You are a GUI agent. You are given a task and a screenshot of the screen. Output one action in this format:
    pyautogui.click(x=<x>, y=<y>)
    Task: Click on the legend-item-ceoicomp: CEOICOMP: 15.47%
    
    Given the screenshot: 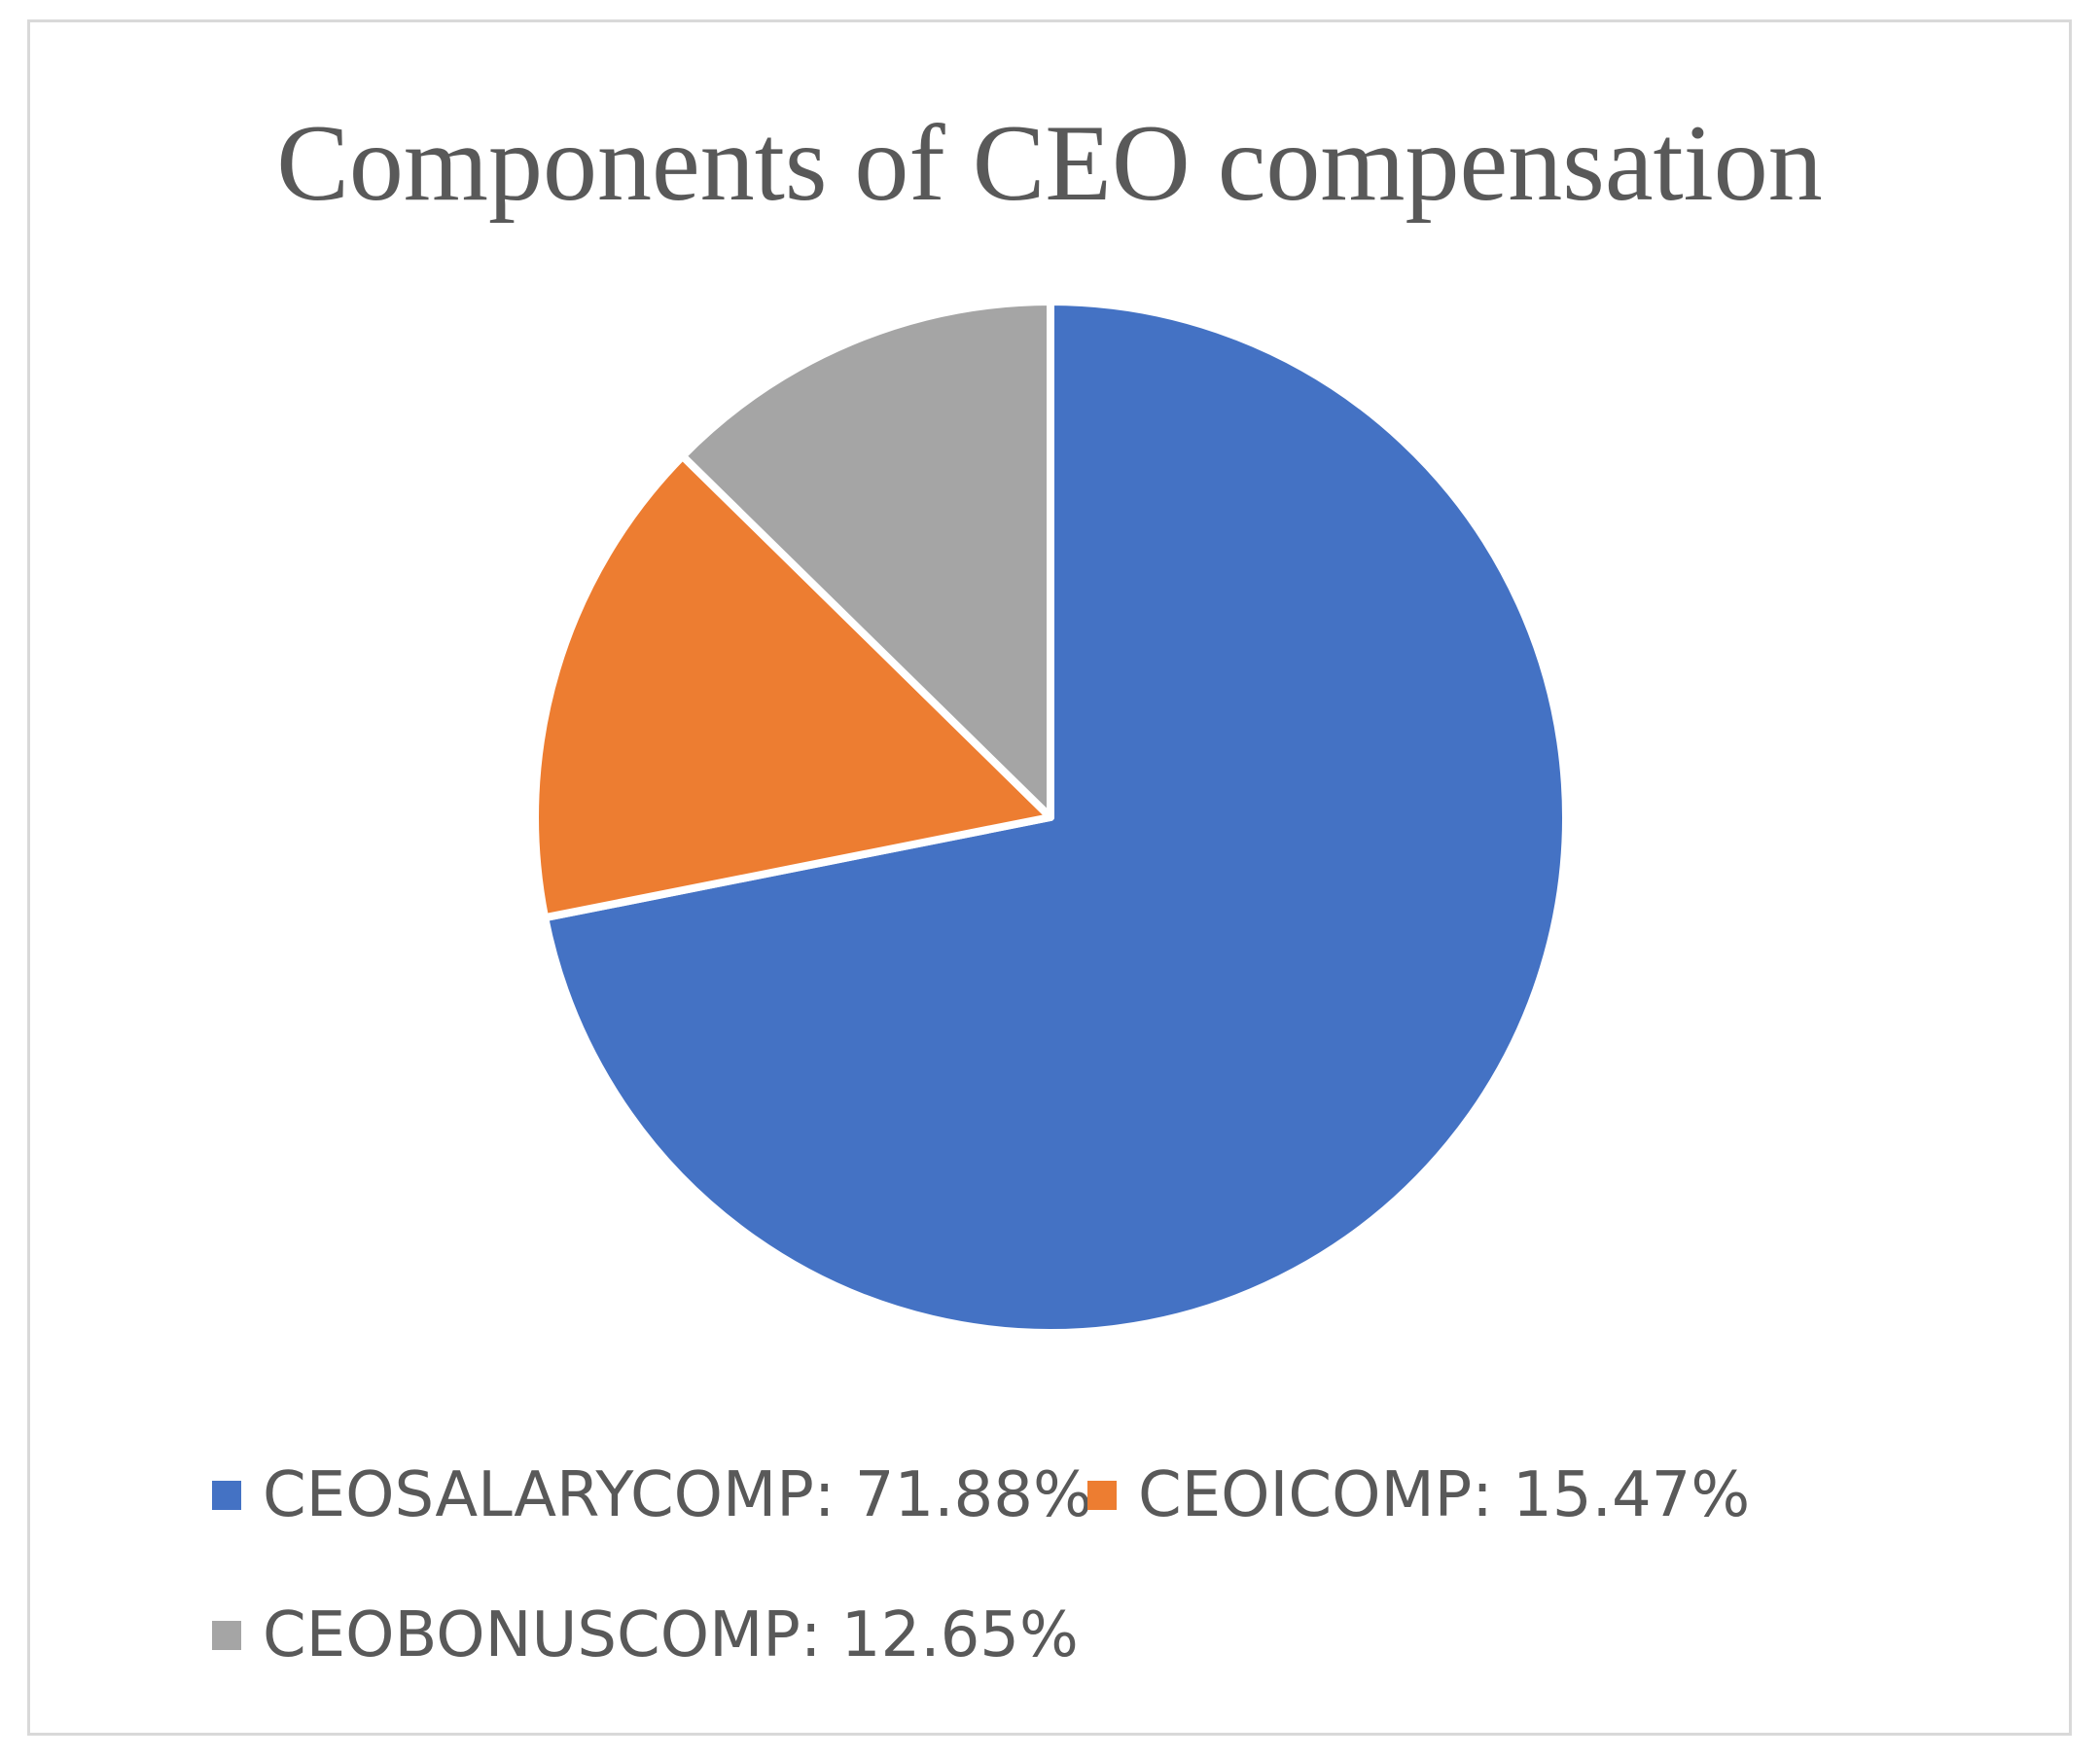 What is the action you would take?
    pyautogui.click(x=1419, y=1495)
    